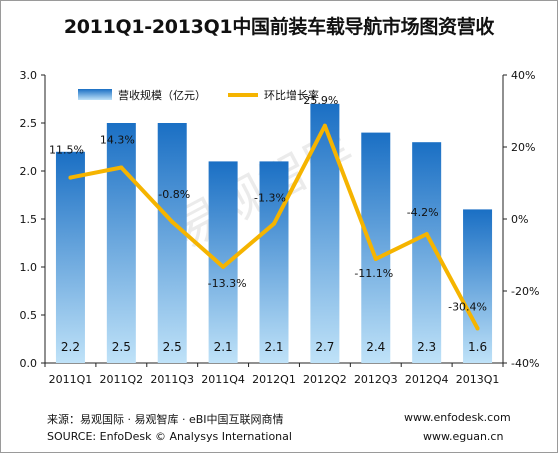 The width and height of the screenshot is (558, 453). I want to click on y-left-tick-label: 1.5, so click(29, 219).